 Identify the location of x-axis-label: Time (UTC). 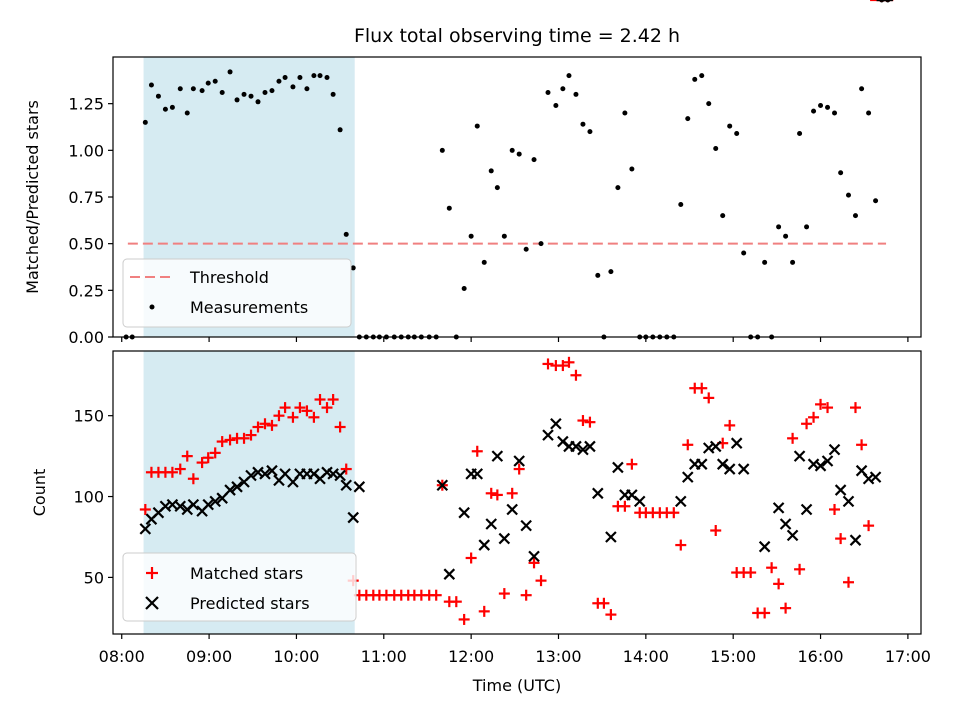
(516, 685).